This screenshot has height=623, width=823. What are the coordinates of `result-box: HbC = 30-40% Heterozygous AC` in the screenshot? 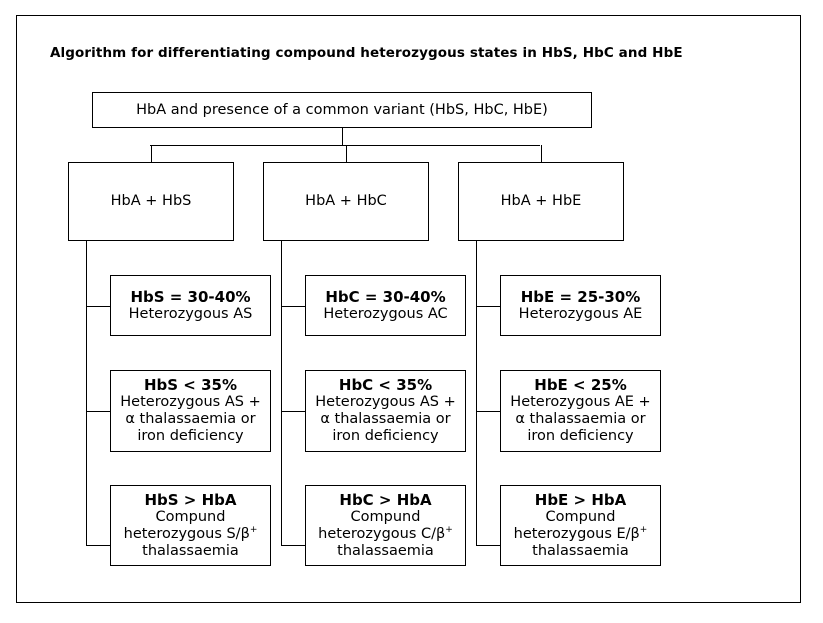 It's located at (385, 305).